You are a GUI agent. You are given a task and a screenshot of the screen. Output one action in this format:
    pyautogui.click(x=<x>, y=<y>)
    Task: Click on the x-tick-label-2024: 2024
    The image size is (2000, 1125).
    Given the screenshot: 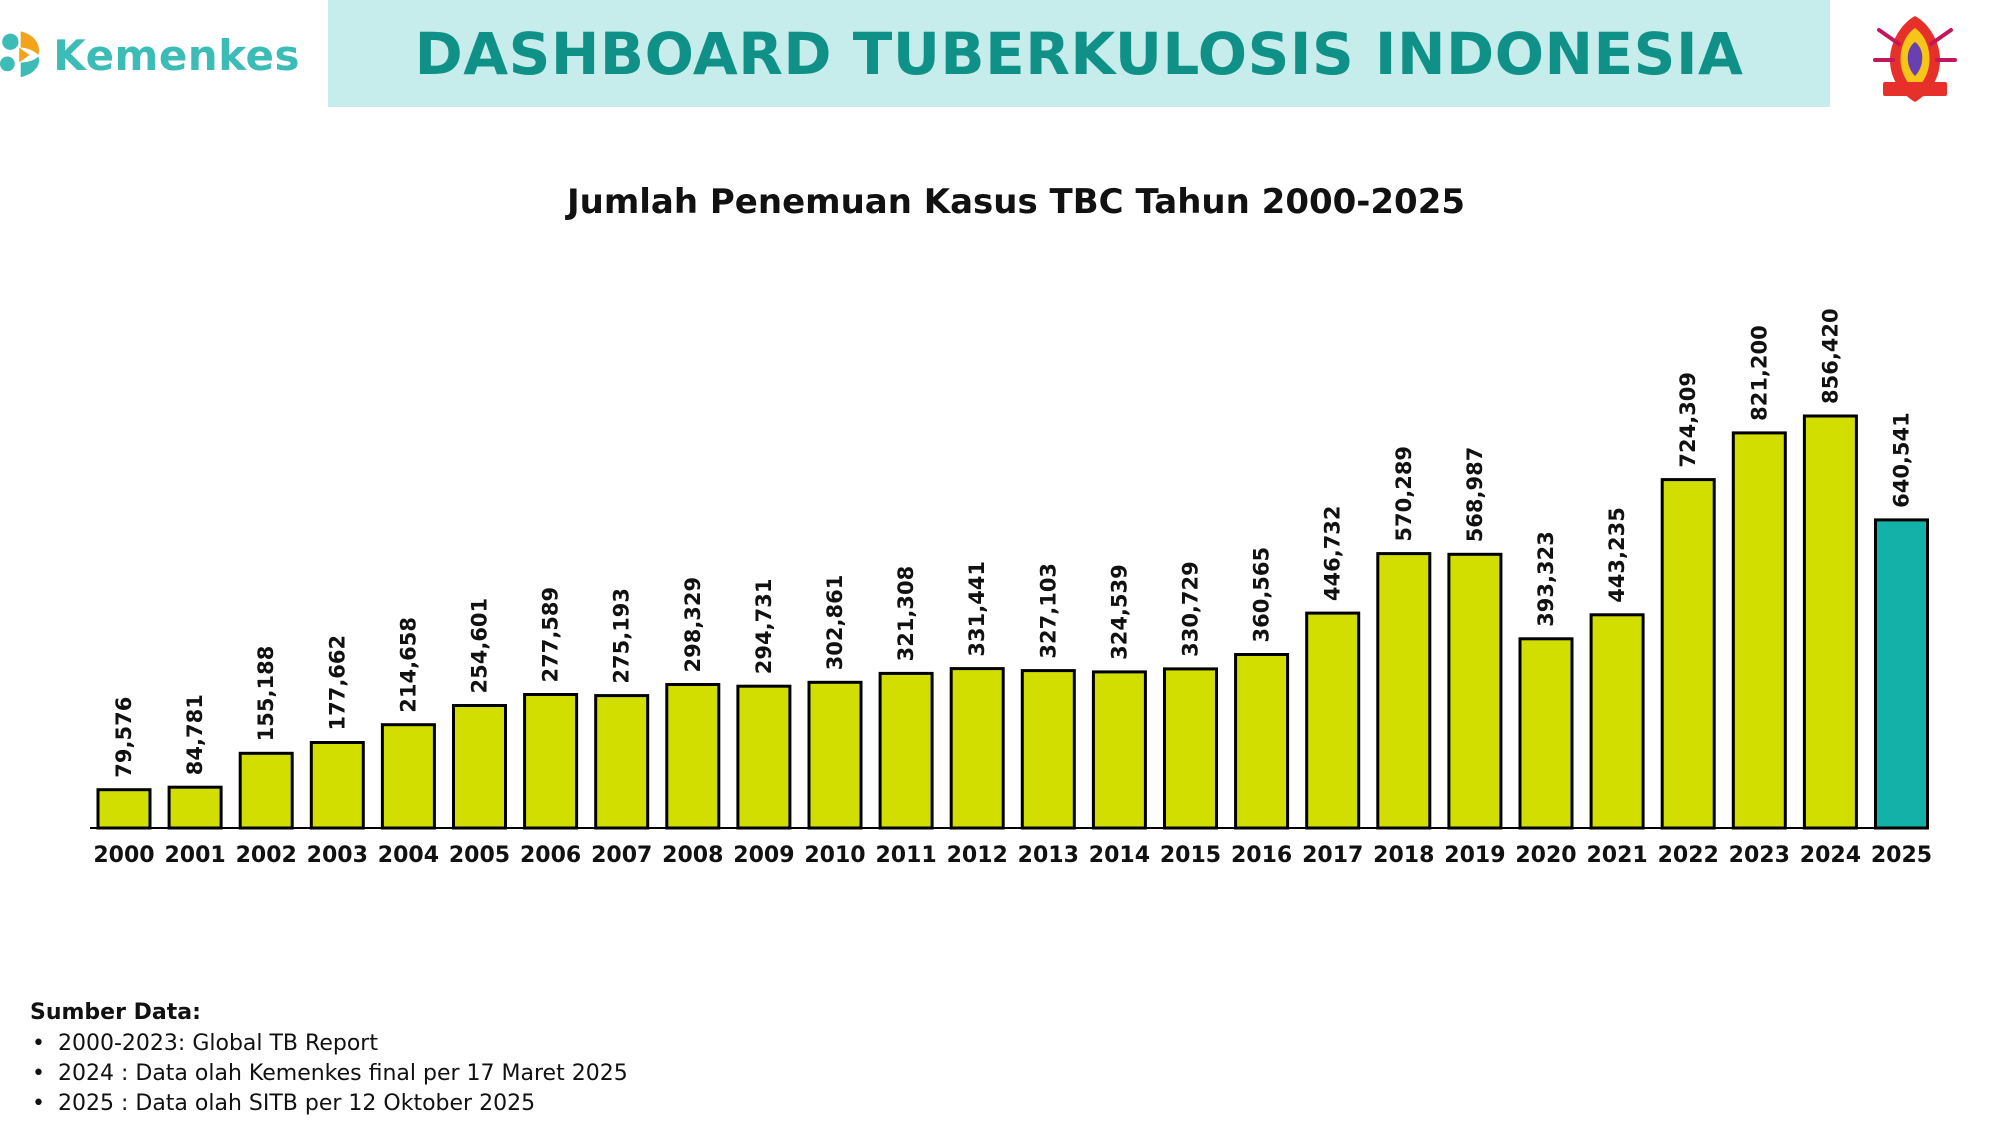 What is the action you would take?
    pyautogui.click(x=1830, y=855)
    